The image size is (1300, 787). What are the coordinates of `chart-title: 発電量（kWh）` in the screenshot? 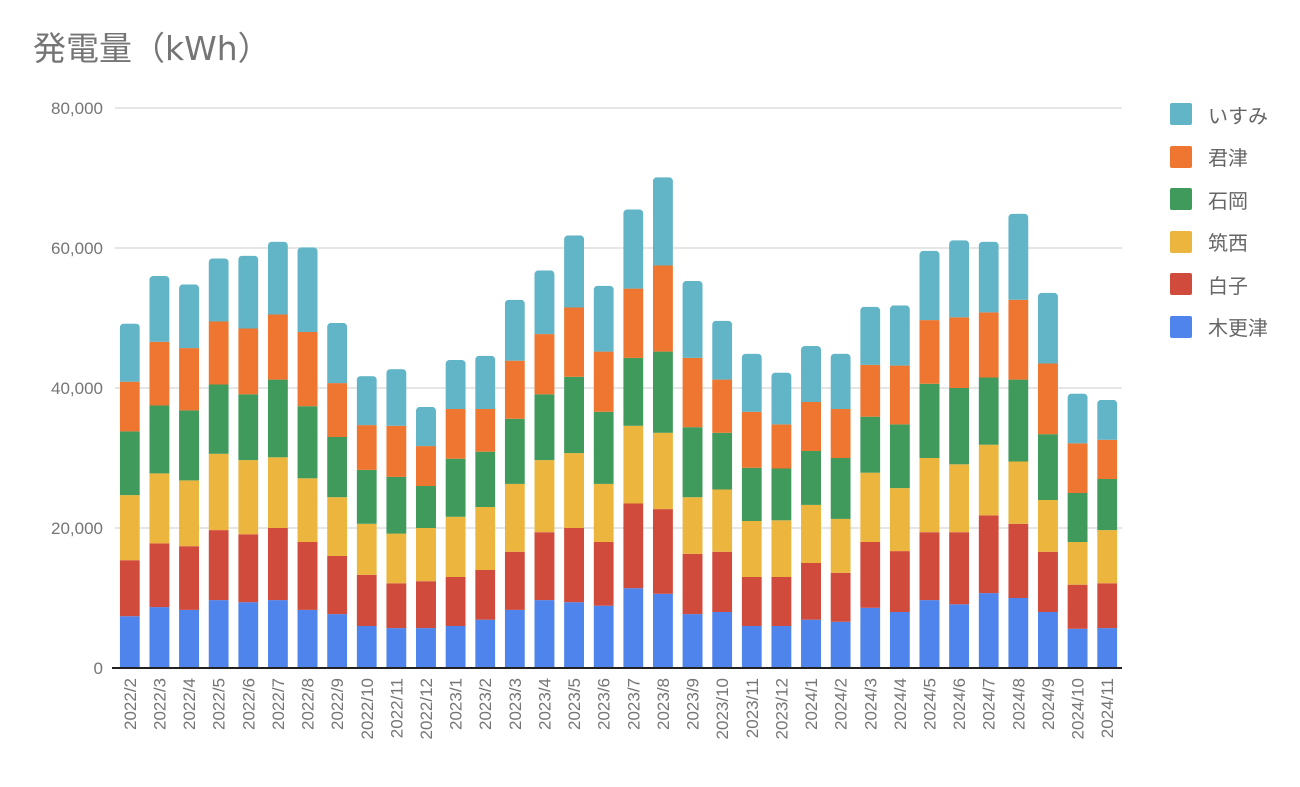 It's located at (152, 48).